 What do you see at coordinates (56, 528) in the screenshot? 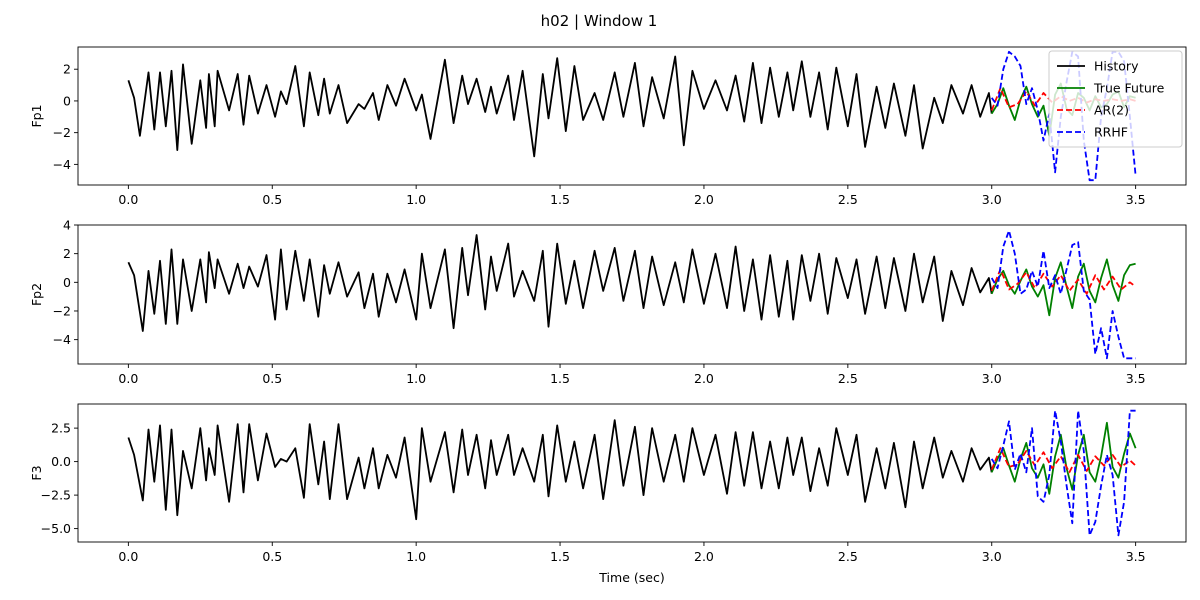
I see `y-tick-label: −5.0` at bounding box center [56, 528].